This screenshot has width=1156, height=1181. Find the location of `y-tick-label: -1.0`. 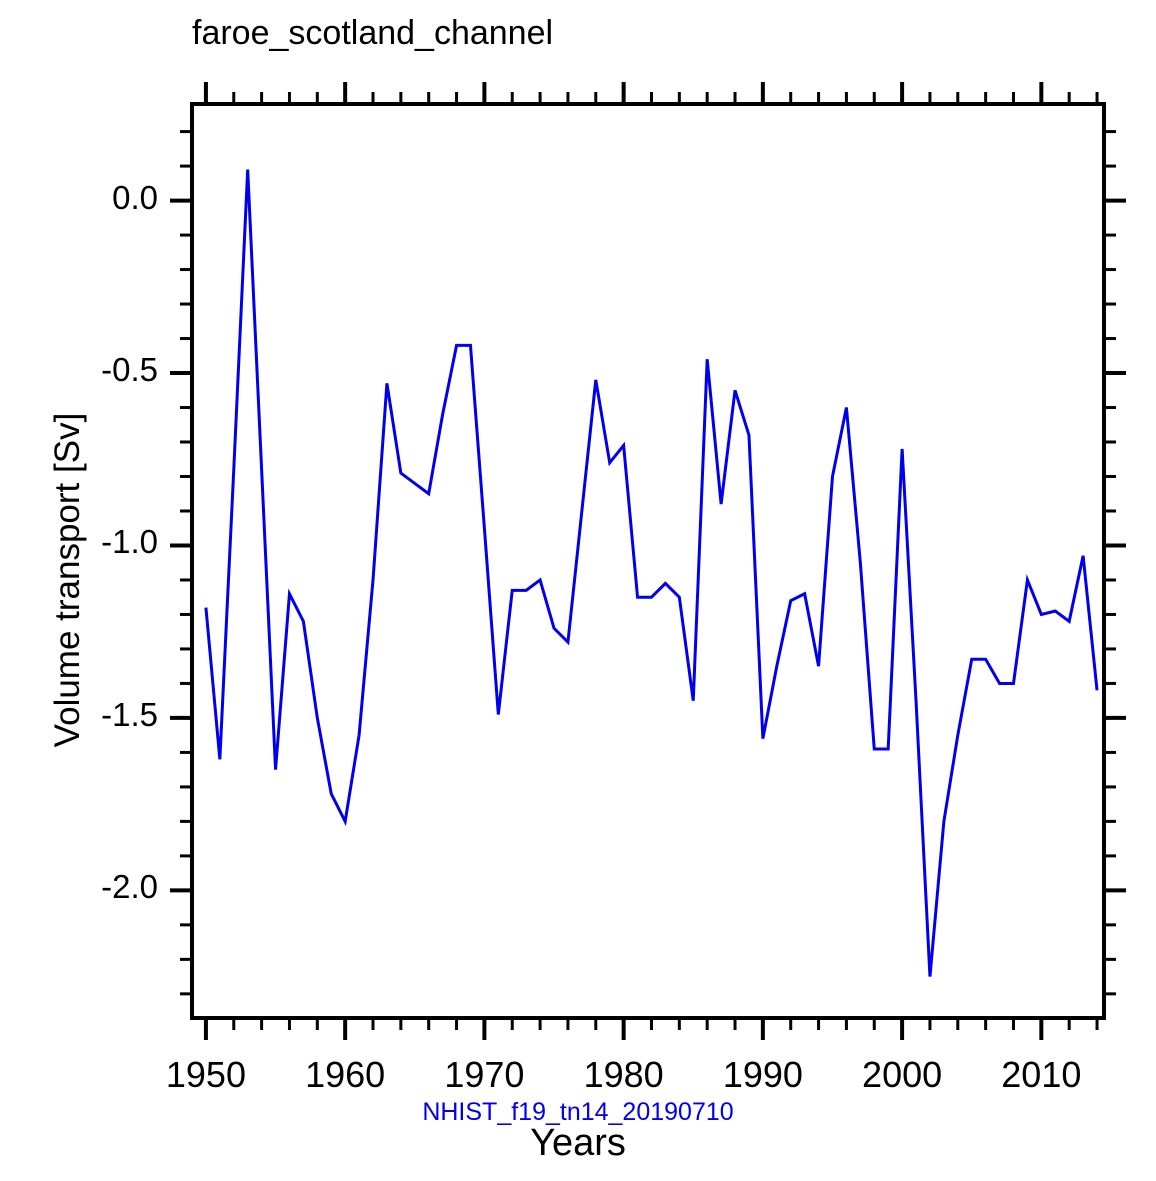

y-tick-label: -1.0 is located at coordinates (129, 542).